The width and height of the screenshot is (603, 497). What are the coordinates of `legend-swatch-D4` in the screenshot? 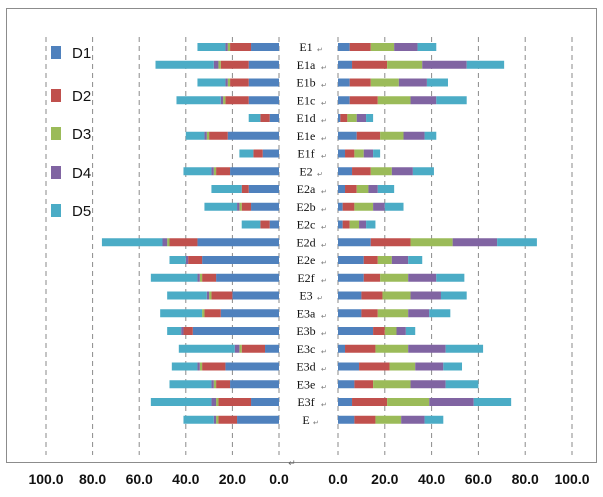 It's located at (56, 172).